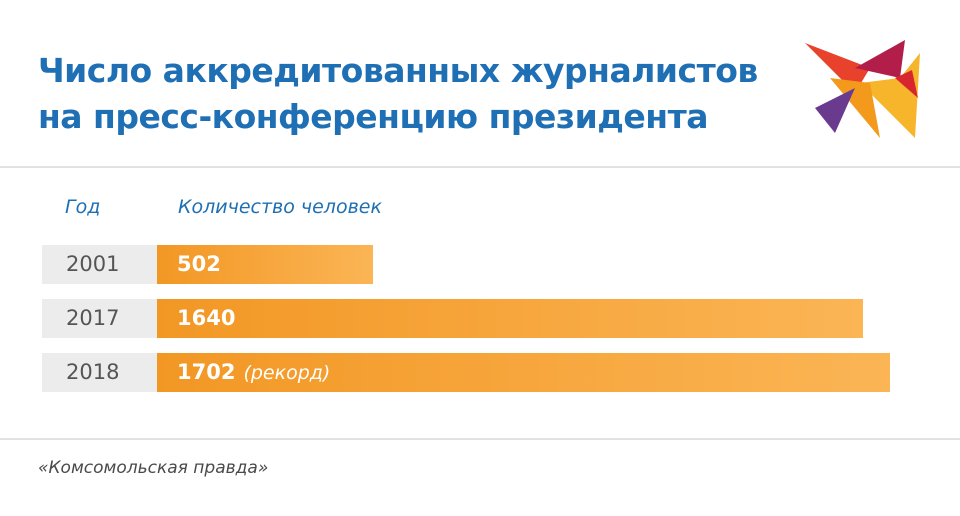 The image size is (960, 516). I want to click on chart-title-line-2: на пресс-конференцию президента, so click(373, 116).